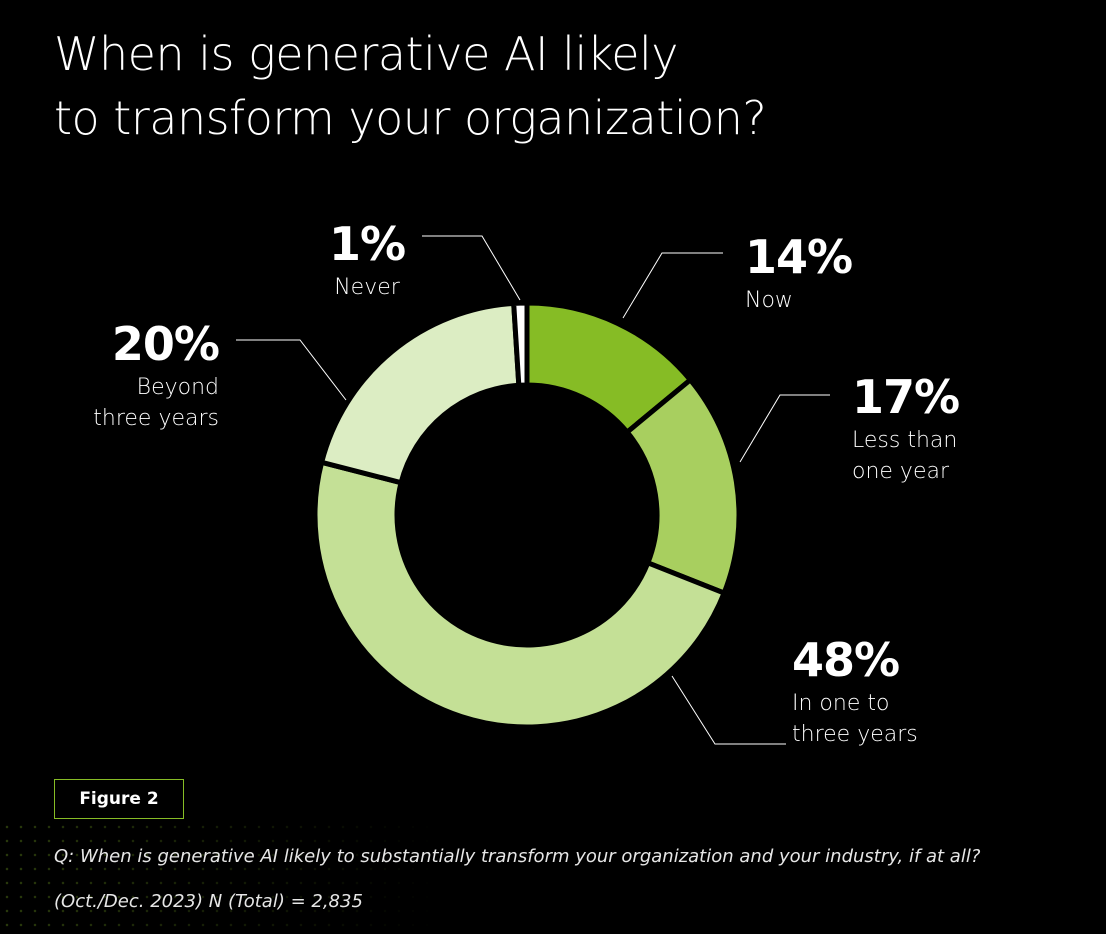 This screenshot has width=1106, height=934. What do you see at coordinates (471, 268) in the screenshot?
I see `leader-line-never` at bounding box center [471, 268].